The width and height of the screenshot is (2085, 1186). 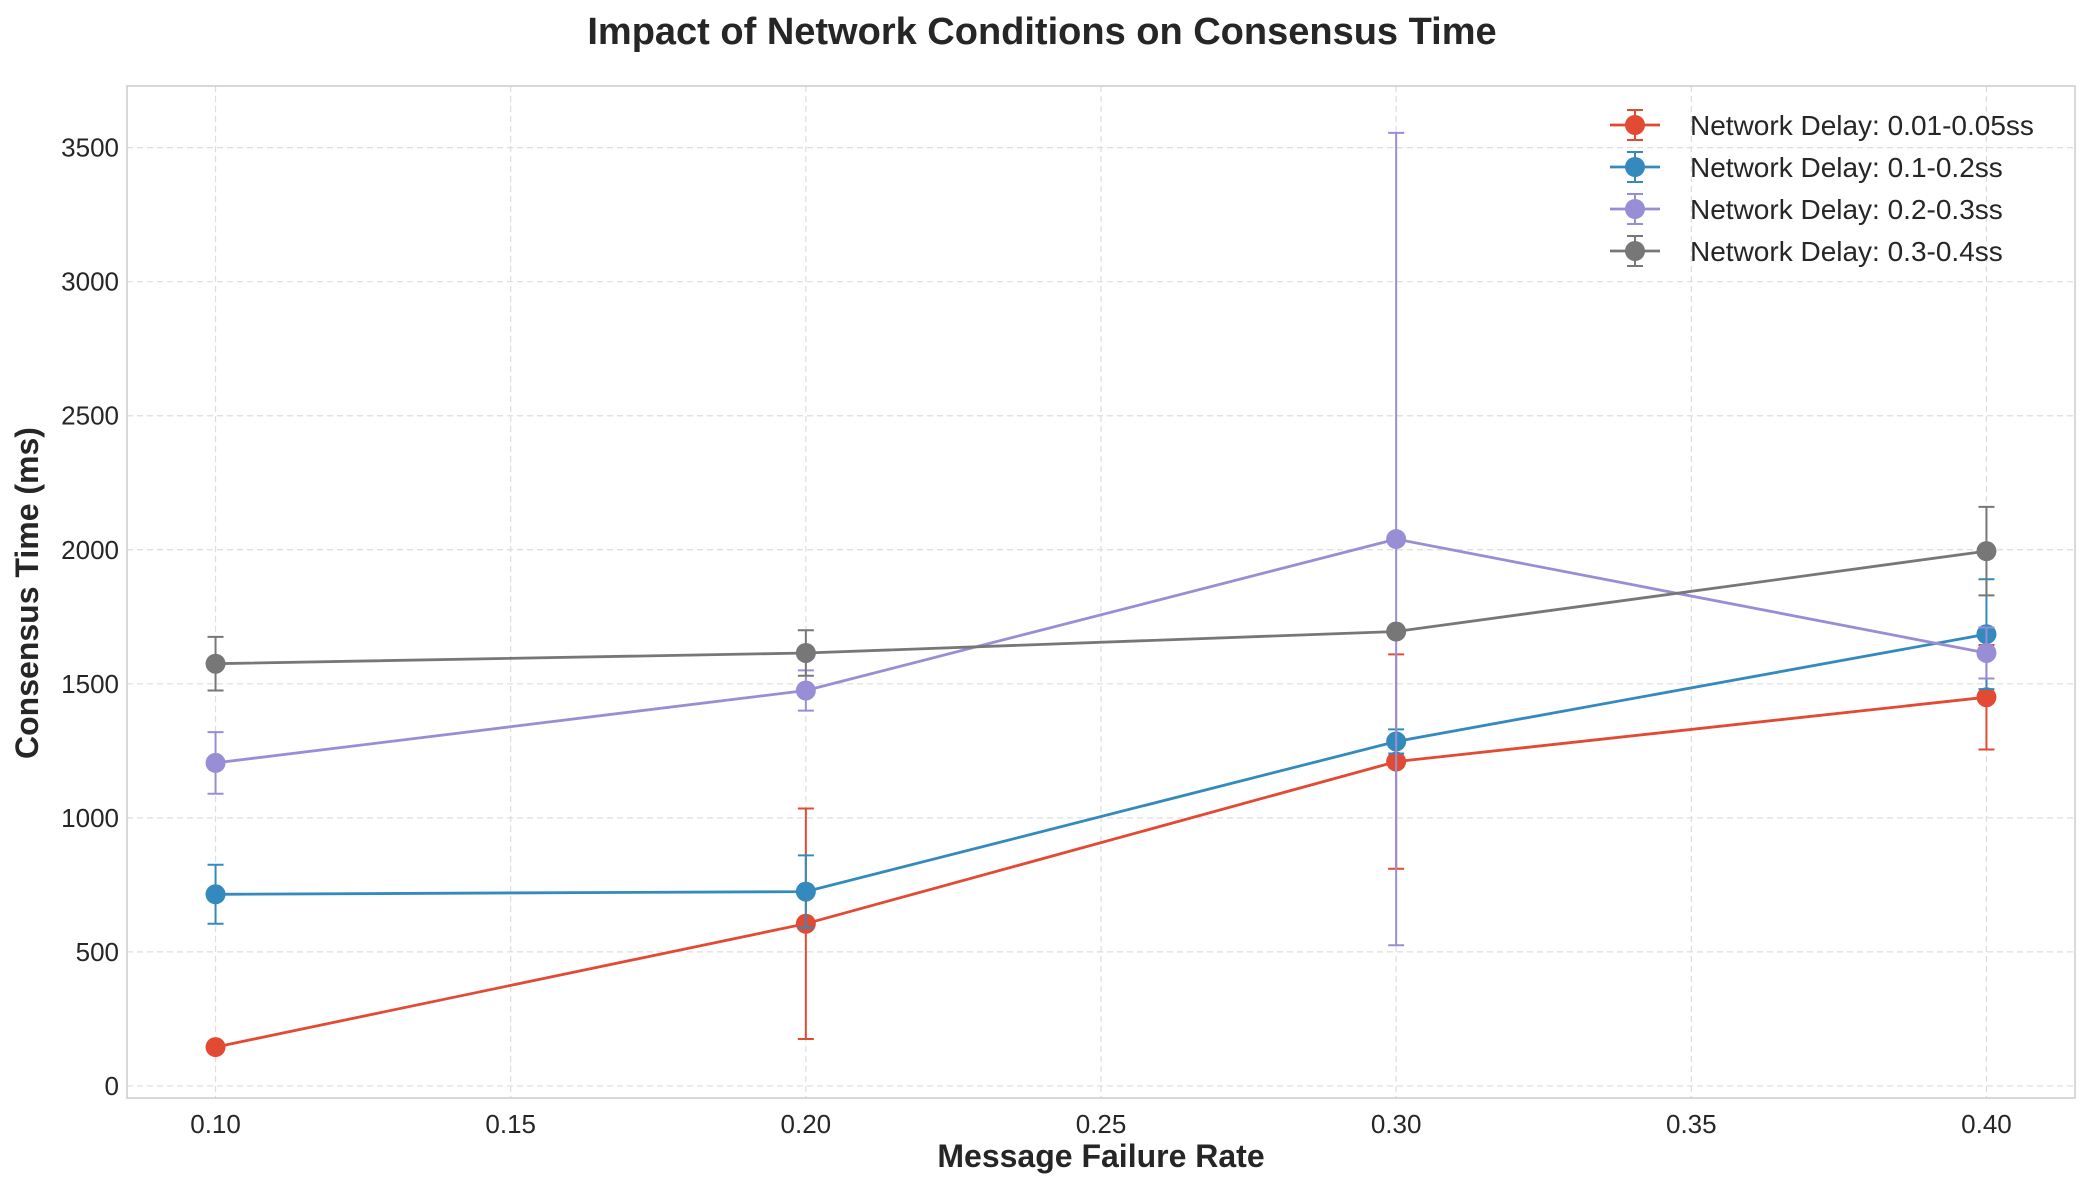 What do you see at coordinates (1396, 1124) in the screenshot?
I see `x-tick-label: 0.30` at bounding box center [1396, 1124].